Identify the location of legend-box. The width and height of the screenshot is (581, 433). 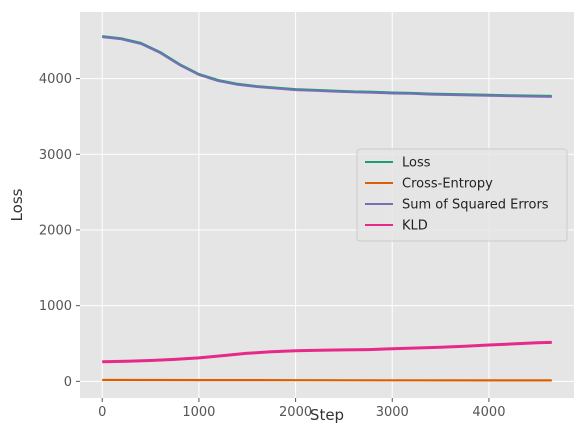
(462, 195).